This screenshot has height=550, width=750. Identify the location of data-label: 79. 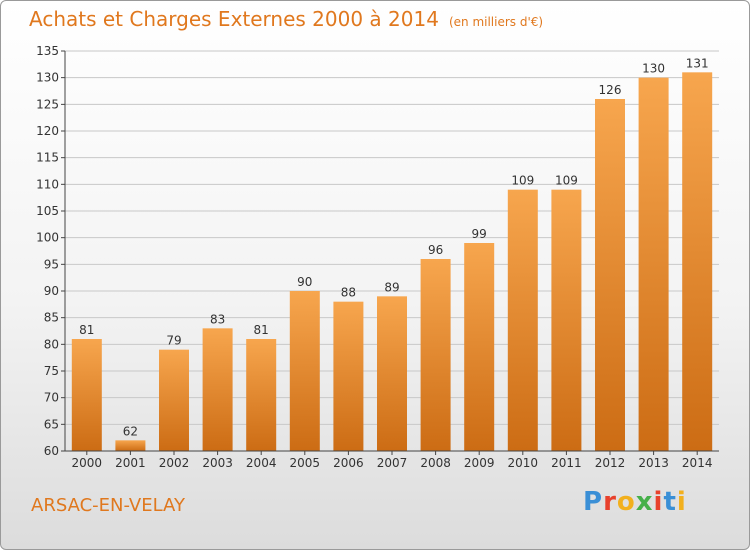
(173, 341).